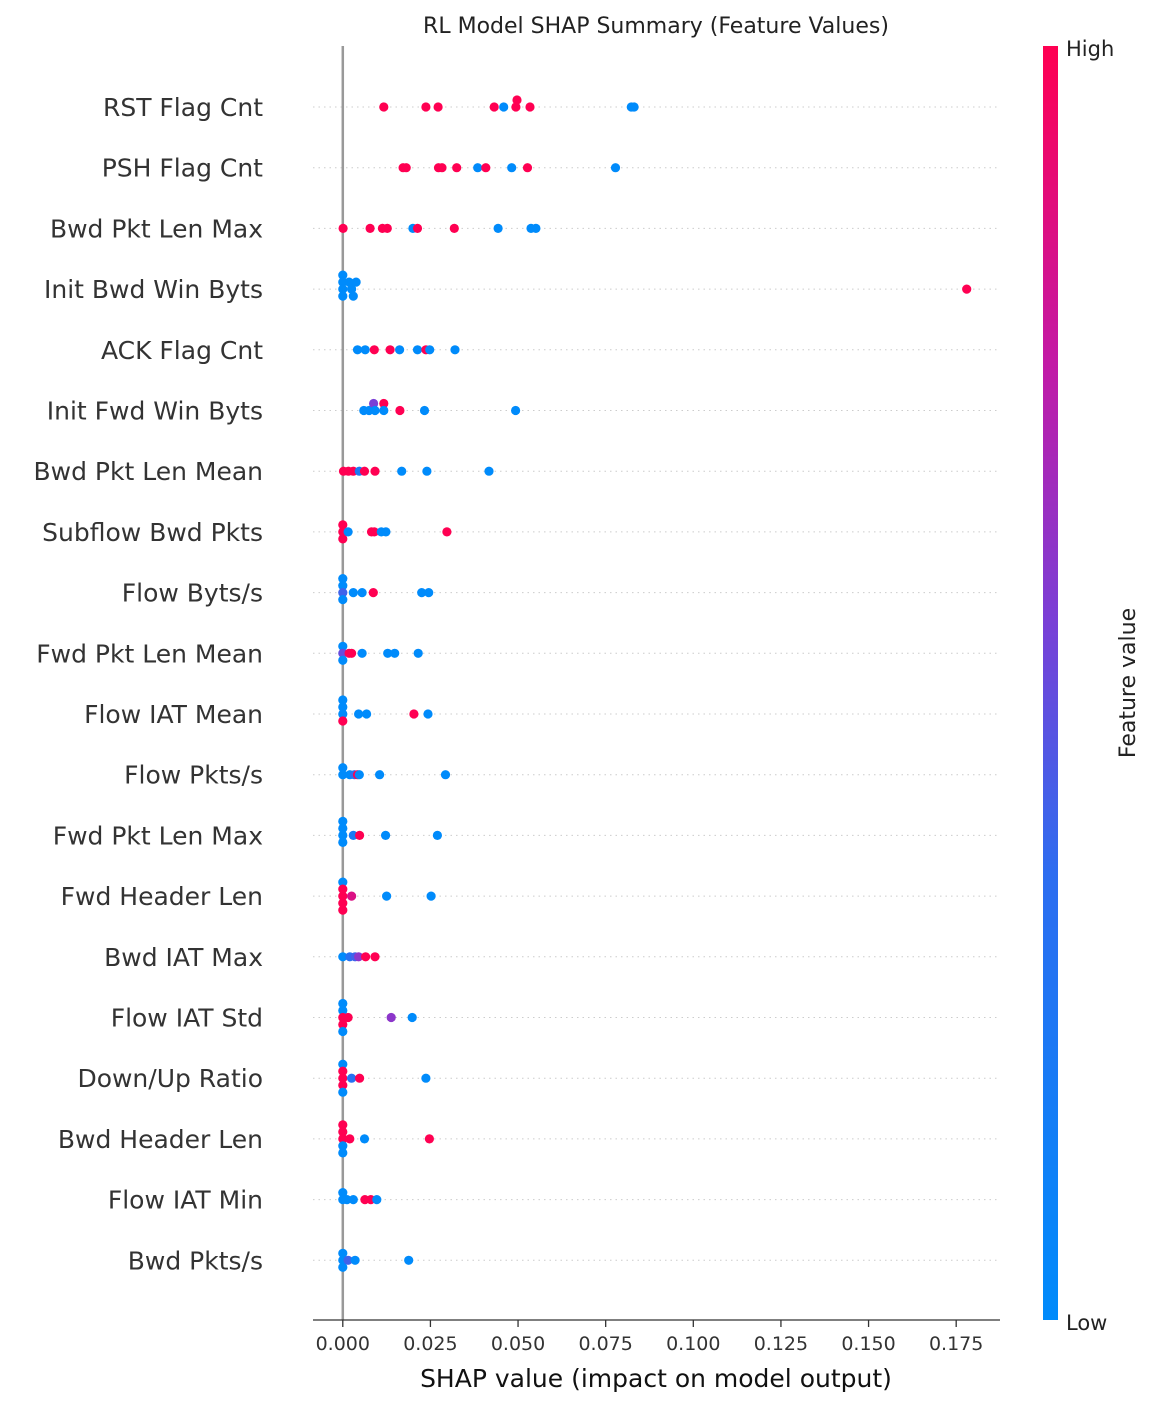  Describe the element at coordinates (156, 228) in the screenshot. I see `feature-label: Bwd Pkt Len Max` at that location.